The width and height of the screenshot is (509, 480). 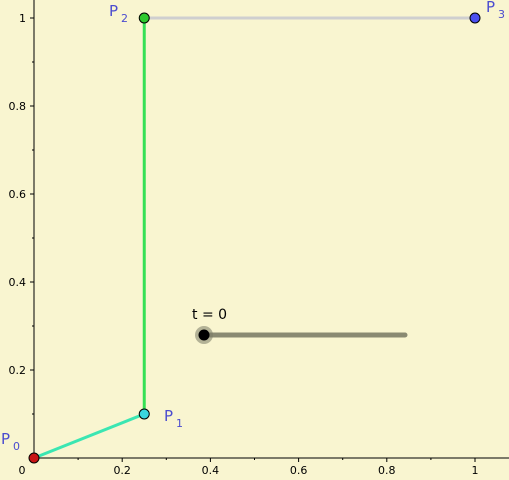 I want to click on point-p2, so click(x=144, y=18).